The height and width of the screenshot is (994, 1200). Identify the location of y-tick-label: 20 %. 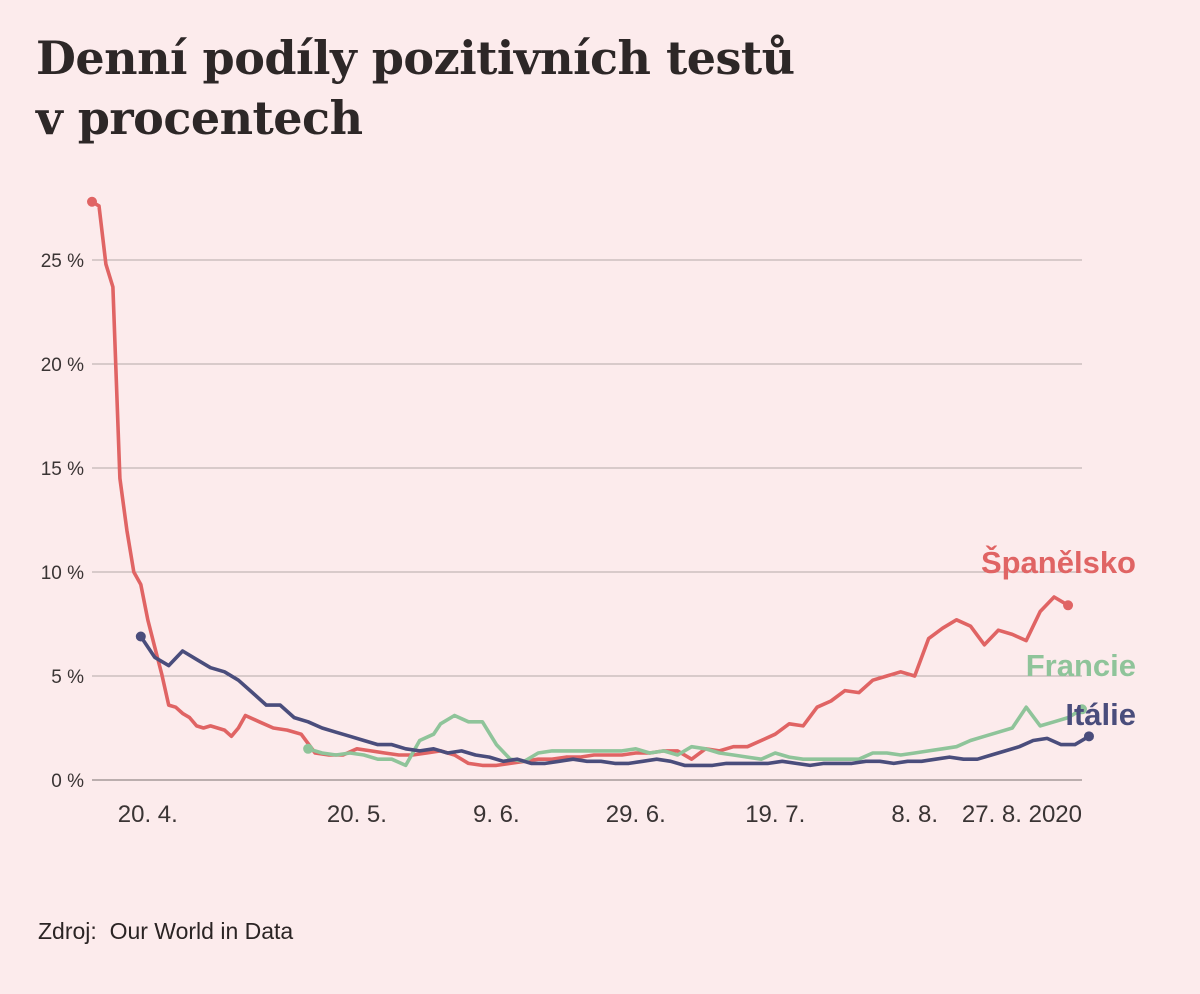
(62, 365).